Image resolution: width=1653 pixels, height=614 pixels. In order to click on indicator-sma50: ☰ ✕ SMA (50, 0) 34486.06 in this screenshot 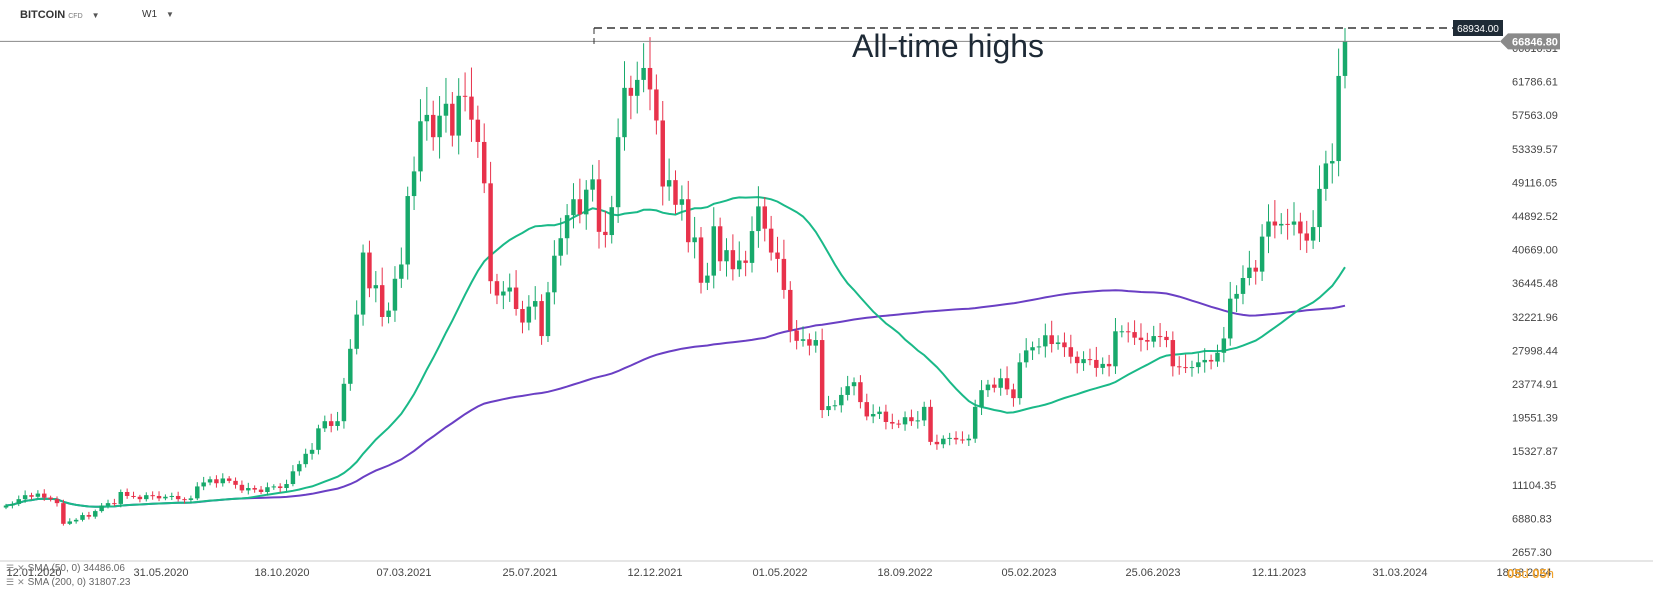, I will do `click(65, 568)`.